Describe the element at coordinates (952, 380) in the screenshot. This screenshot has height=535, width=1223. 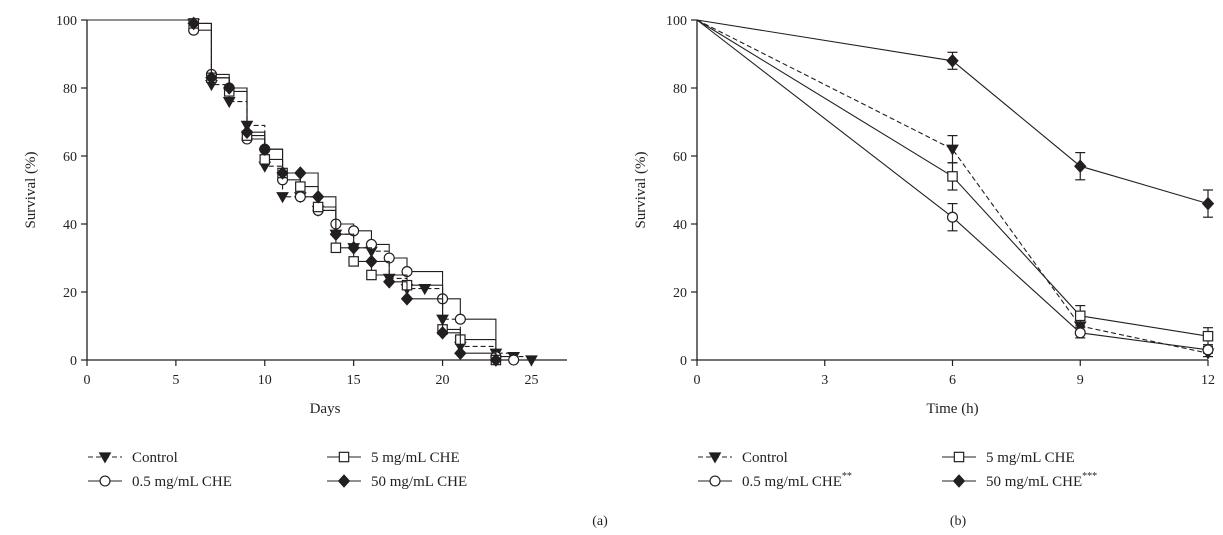
I see `x-tick-label: 6` at that location.